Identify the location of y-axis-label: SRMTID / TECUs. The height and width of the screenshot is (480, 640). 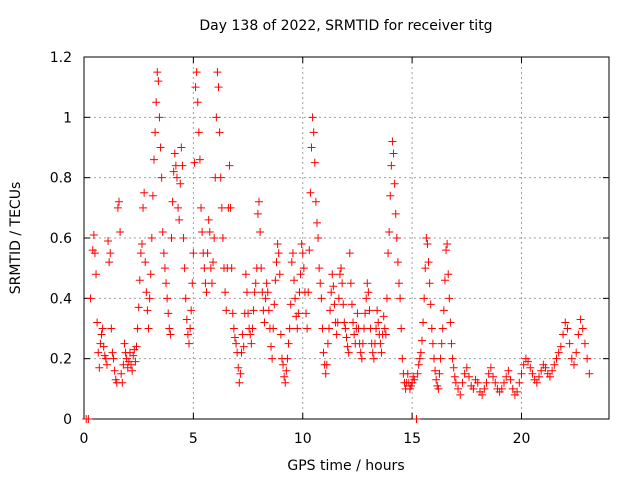
(16, 238).